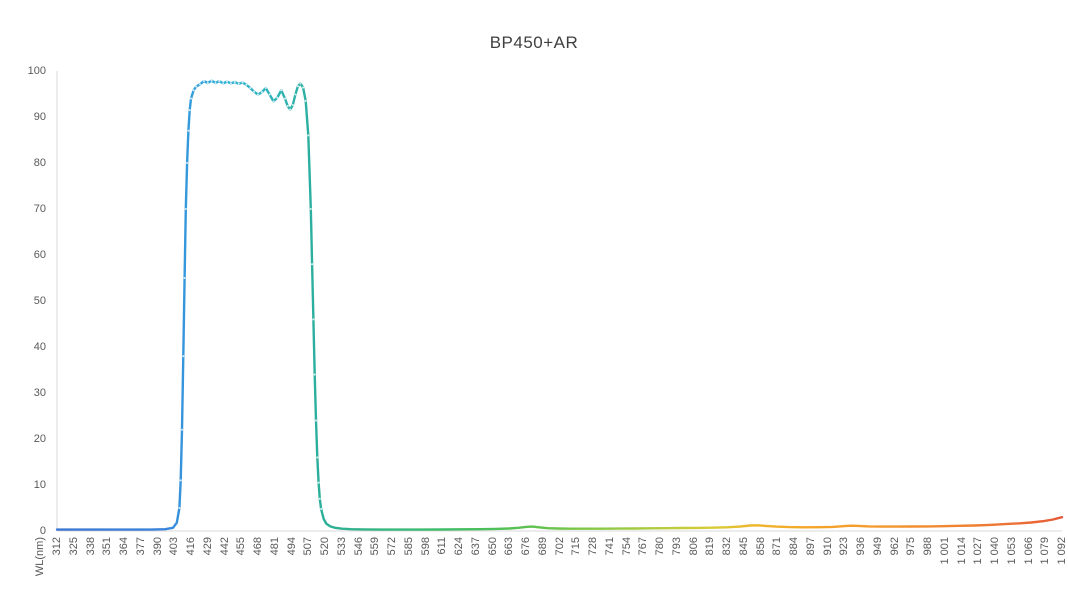  What do you see at coordinates (643, 546) in the screenshot?
I see `x-tick-label: 767` at bounding box center [643, 546].